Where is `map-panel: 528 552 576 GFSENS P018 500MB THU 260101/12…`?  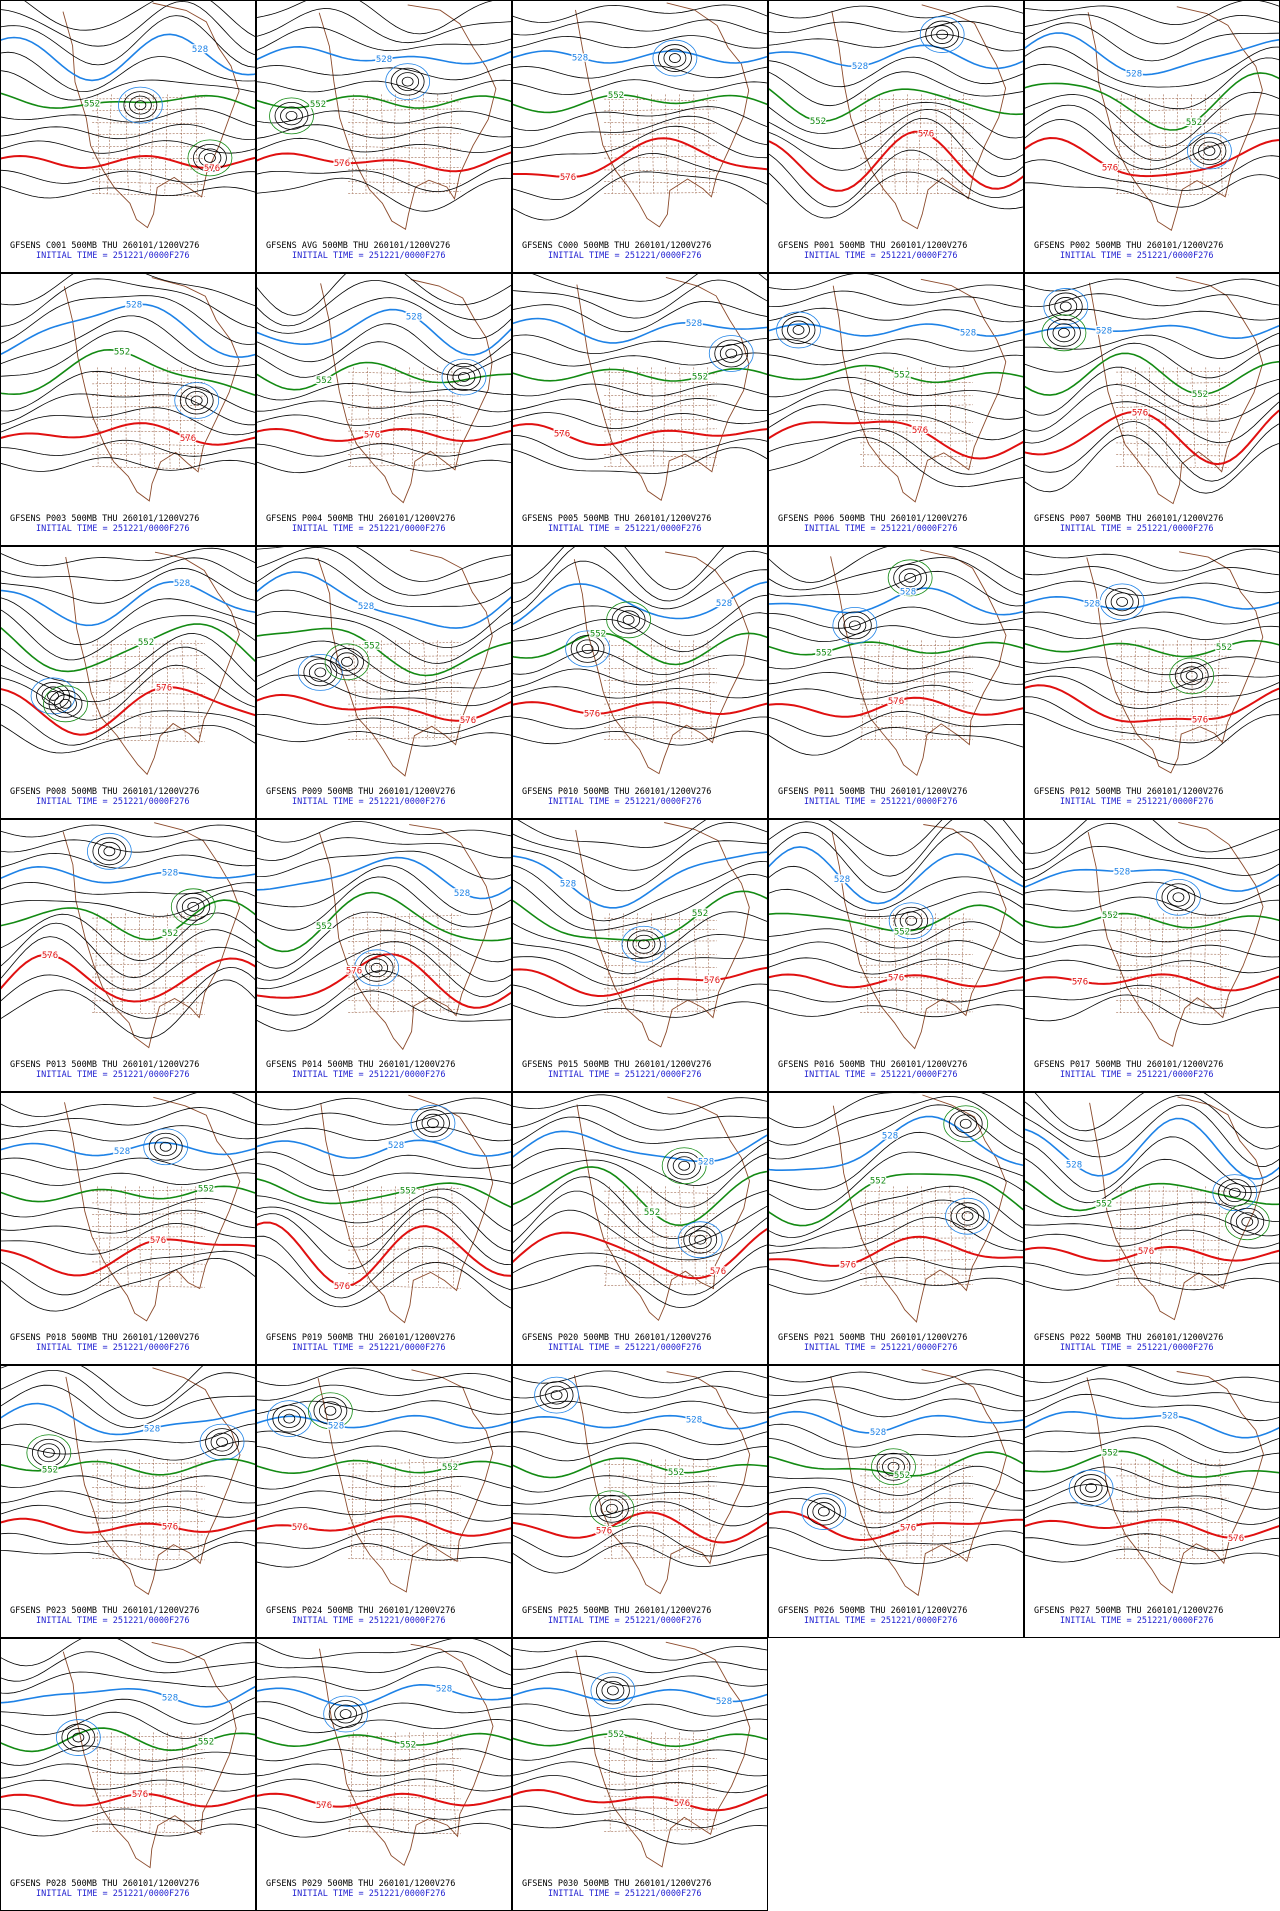 map-panel: 528 552 576 GFSENS P018 500MB THU 260101/12… is located at coordinates (128, 1228).